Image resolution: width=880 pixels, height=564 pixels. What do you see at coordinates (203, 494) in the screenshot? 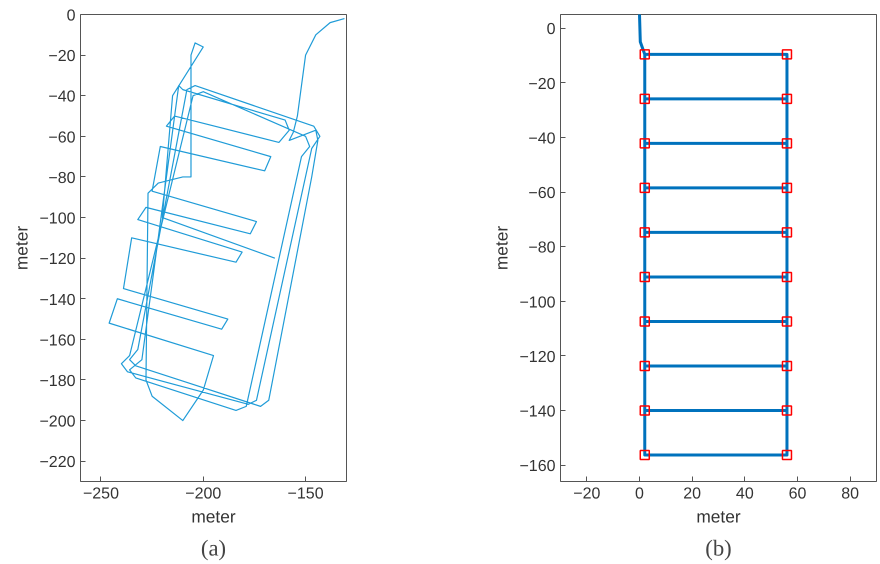
I see `x-tick-label: −200` at bounding box center [203, 494].